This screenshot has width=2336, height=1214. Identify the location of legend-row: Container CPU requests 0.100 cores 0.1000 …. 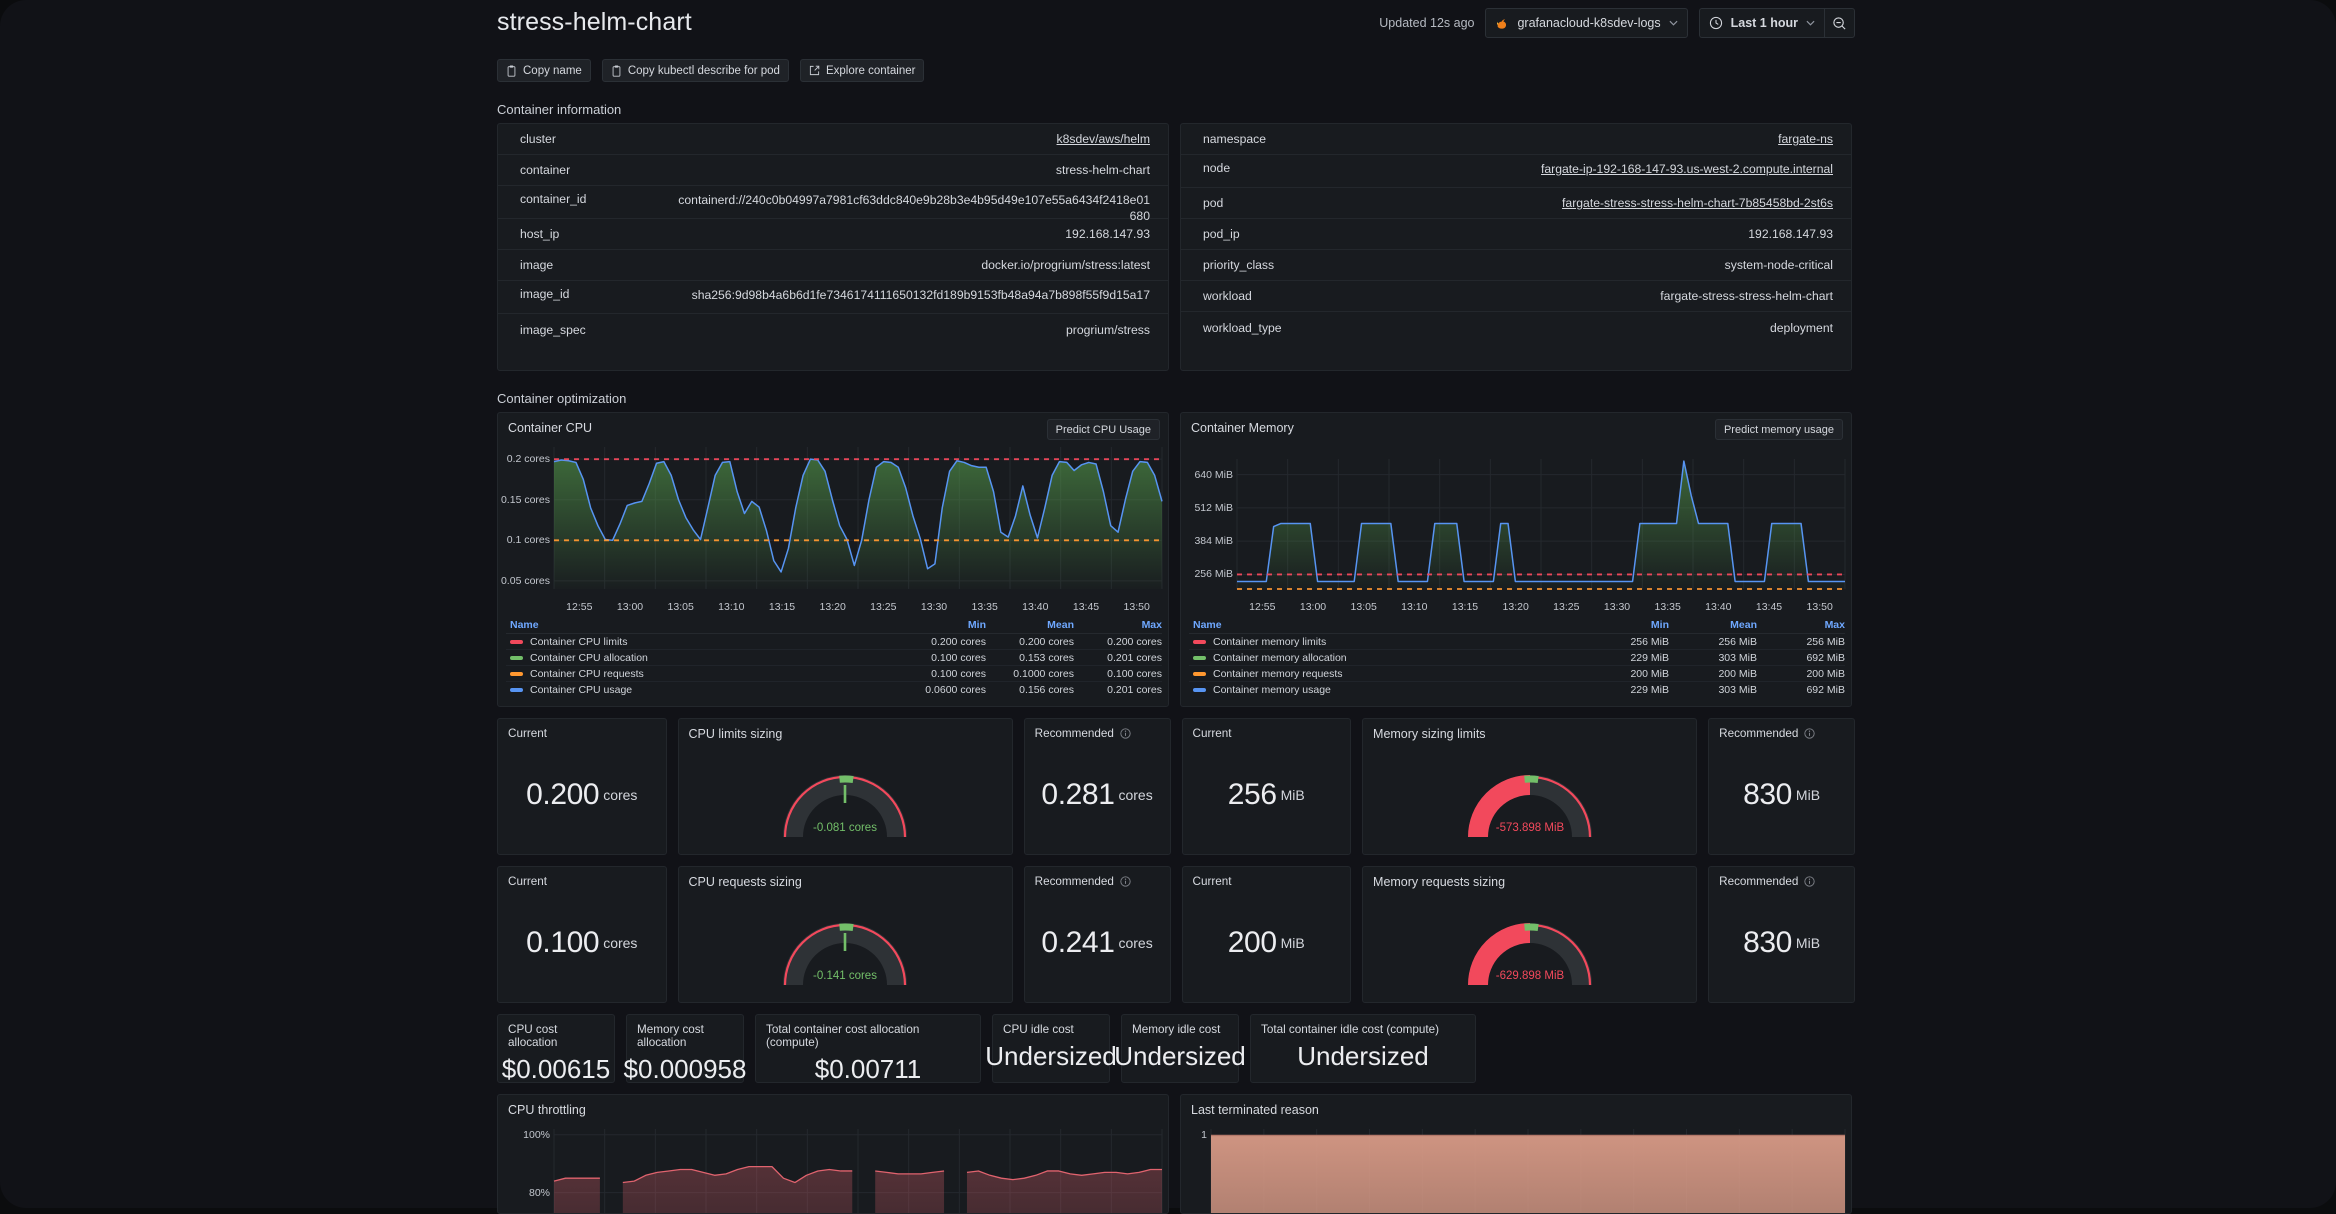
(834, 674).